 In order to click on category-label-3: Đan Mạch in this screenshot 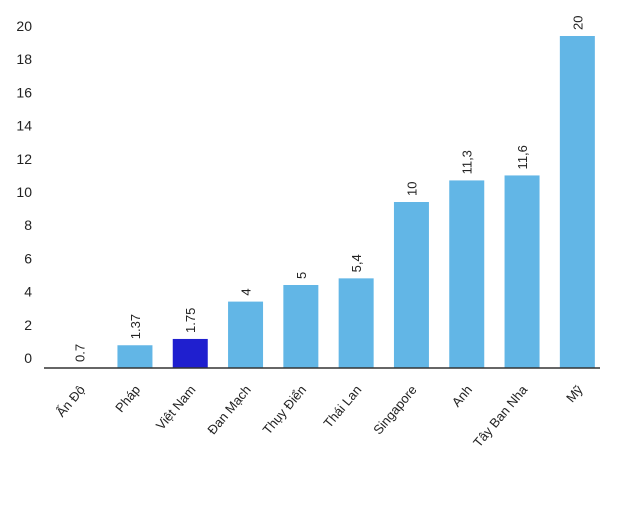, I will do `click(229, 409)`.